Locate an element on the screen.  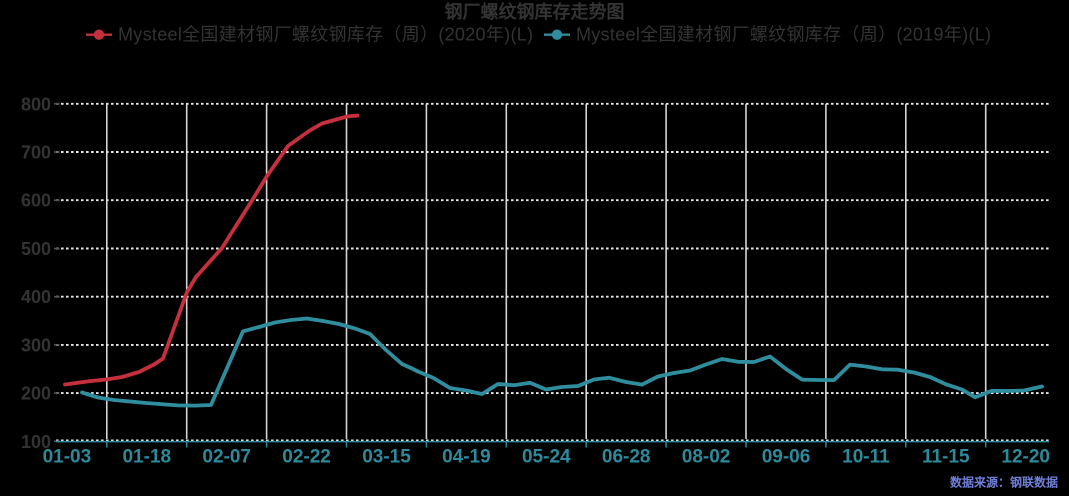
svg-text: 11-15 is located at coordinates (946, 457).